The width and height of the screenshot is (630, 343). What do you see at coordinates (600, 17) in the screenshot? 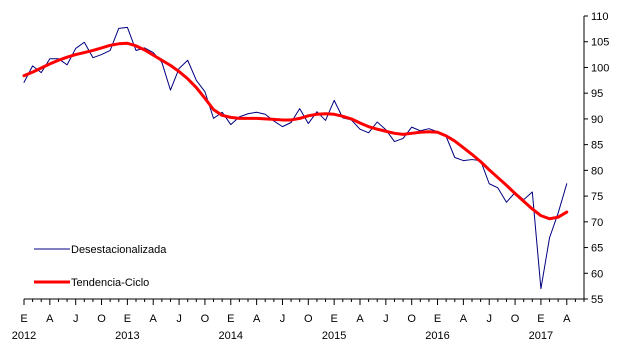
I see `y-tick-label: 110` at bounding box center [600, 17].